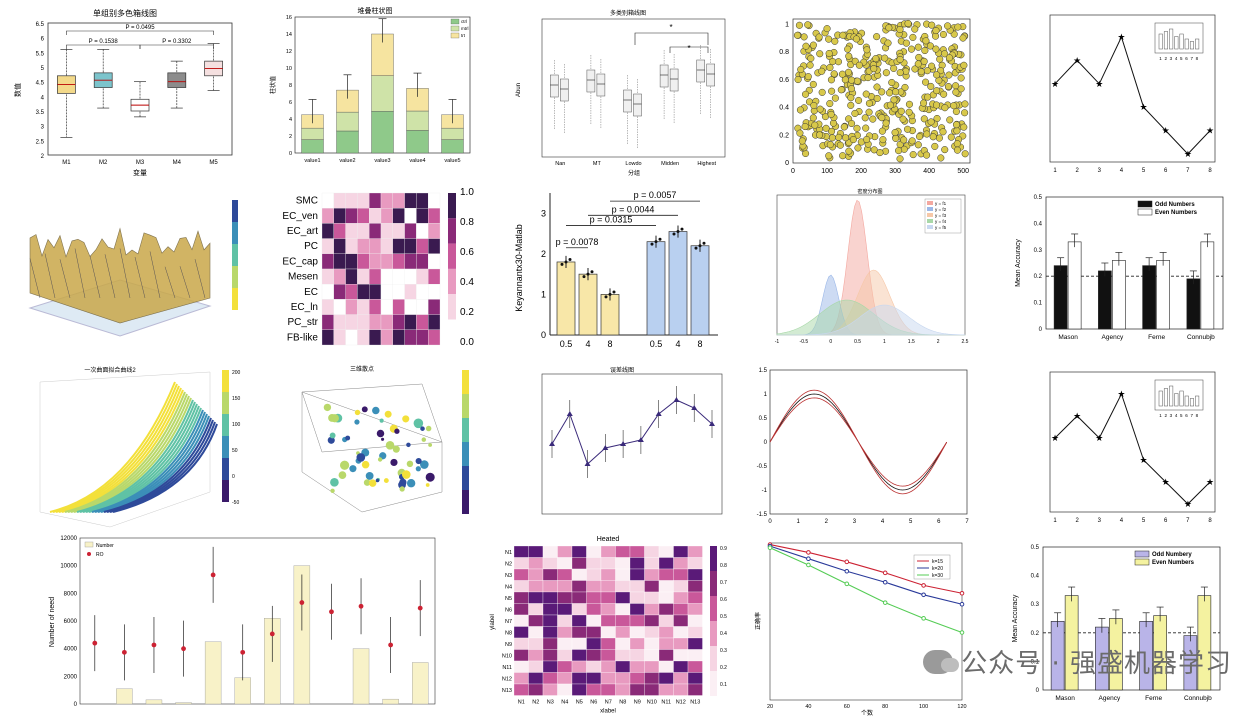  Describe the element at coordinates (765, 491) in the screenshot. I see `y-tick-label: -1` at that location.